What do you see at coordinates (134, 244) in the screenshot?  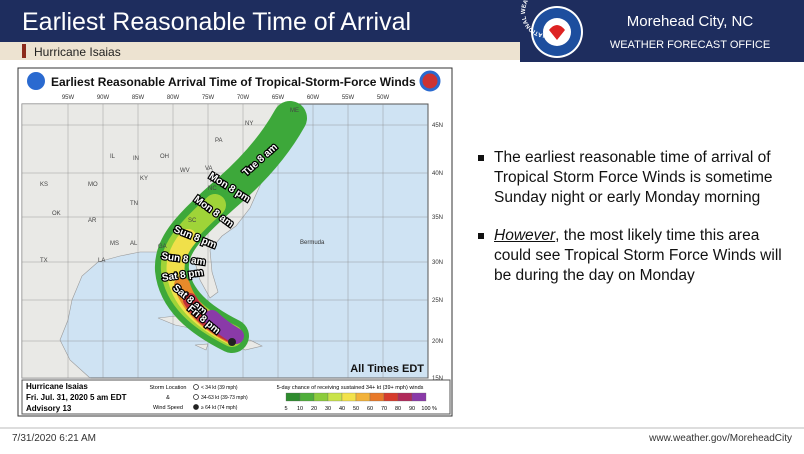 I see `state-label: AL` at bounding box center [134, 244].